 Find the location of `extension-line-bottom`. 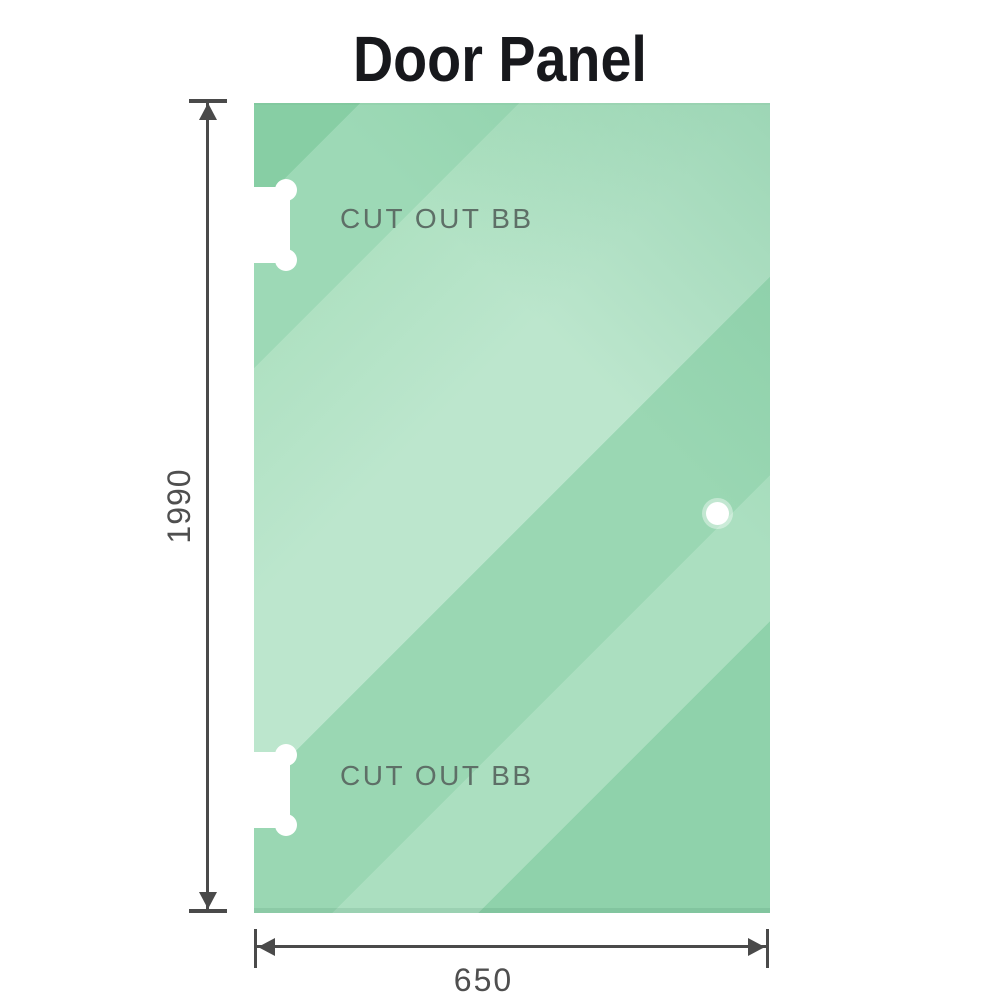

extension-line-bottom is located at coordinates (208, 911).